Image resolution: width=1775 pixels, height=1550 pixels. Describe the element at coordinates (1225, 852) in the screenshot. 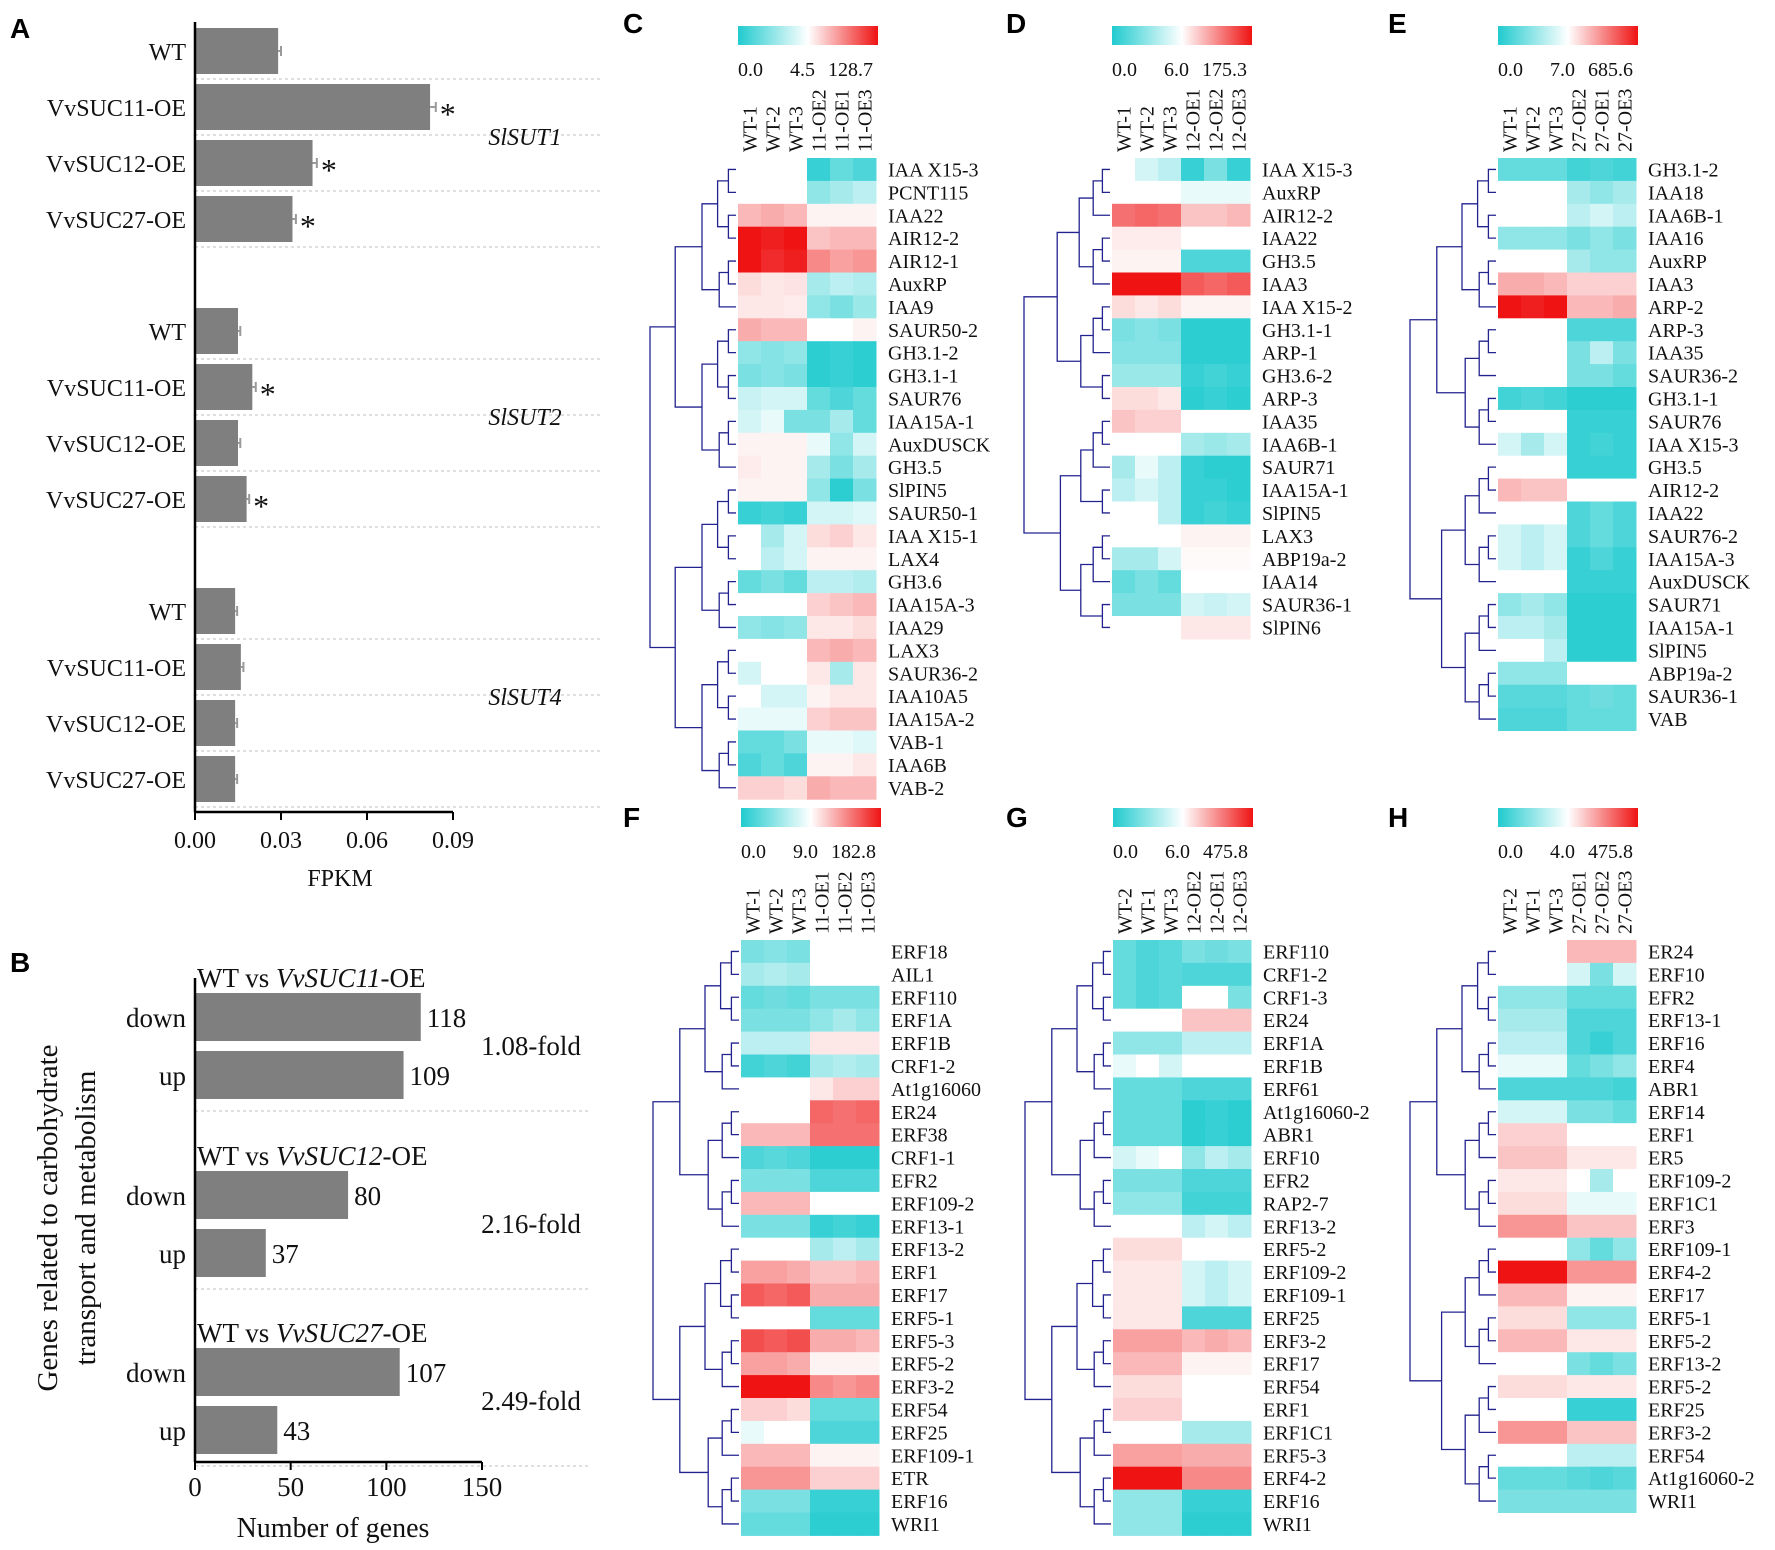

I see `legend-max-label: 475.8` at that location.